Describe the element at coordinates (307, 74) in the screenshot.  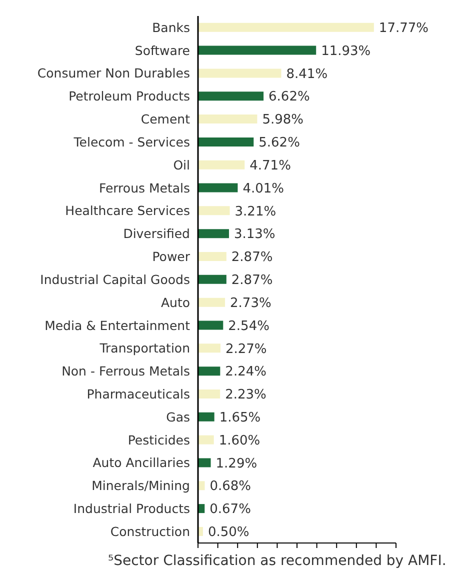
I see `data-label: 8.41%` at that location.